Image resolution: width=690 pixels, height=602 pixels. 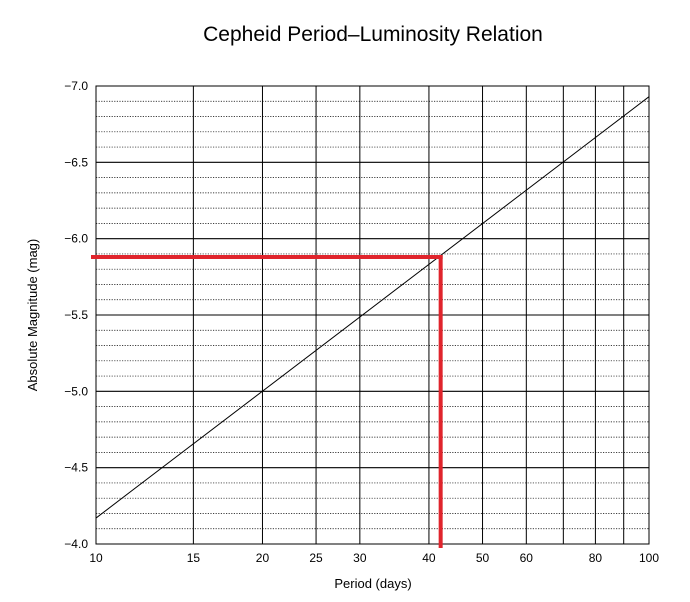 What do you see at coordinates (316, 558) in the screenshot?
I see `x-tick-label: 25` at bounding box center [316, 558].